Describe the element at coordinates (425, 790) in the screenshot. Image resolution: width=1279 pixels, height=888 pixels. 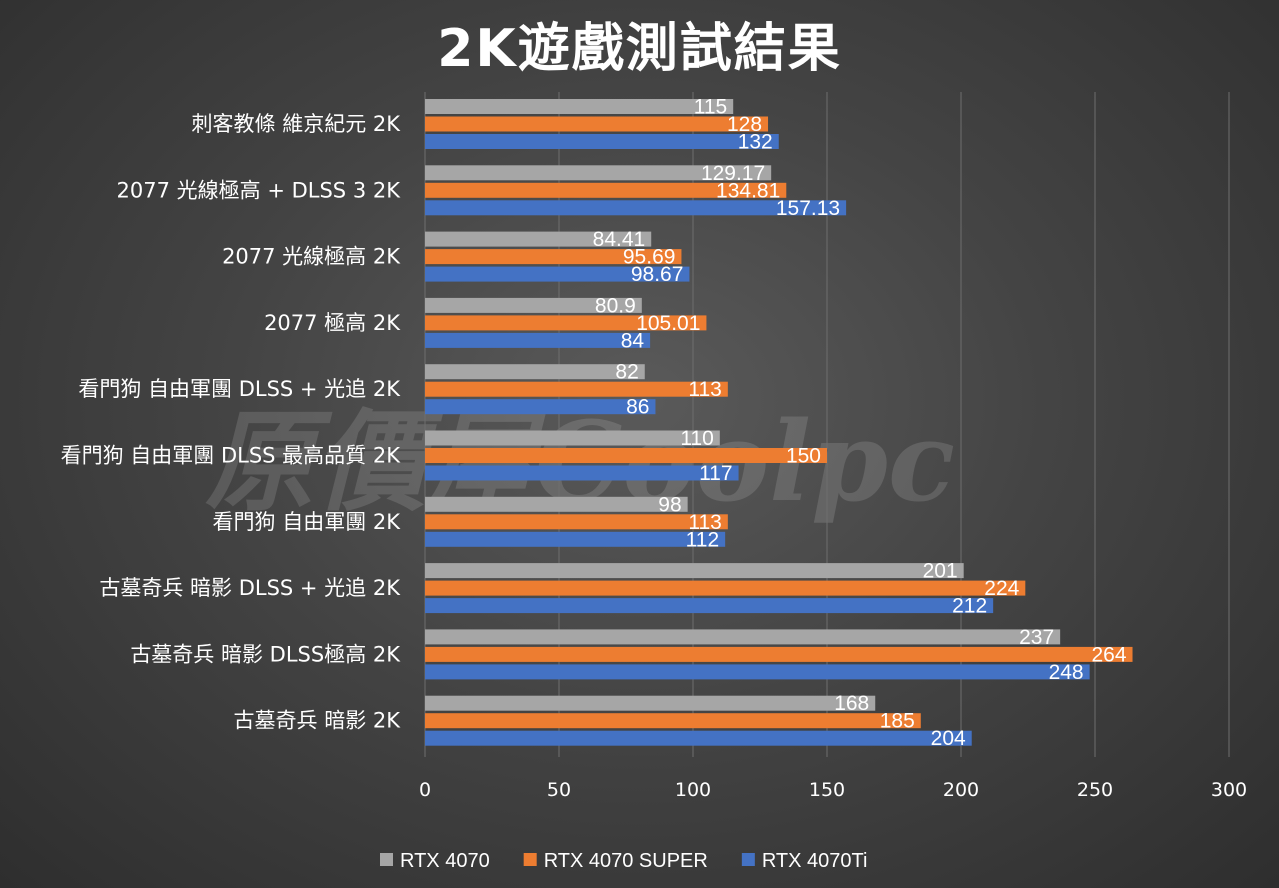
I see `x-tick-label: 0` at that location.